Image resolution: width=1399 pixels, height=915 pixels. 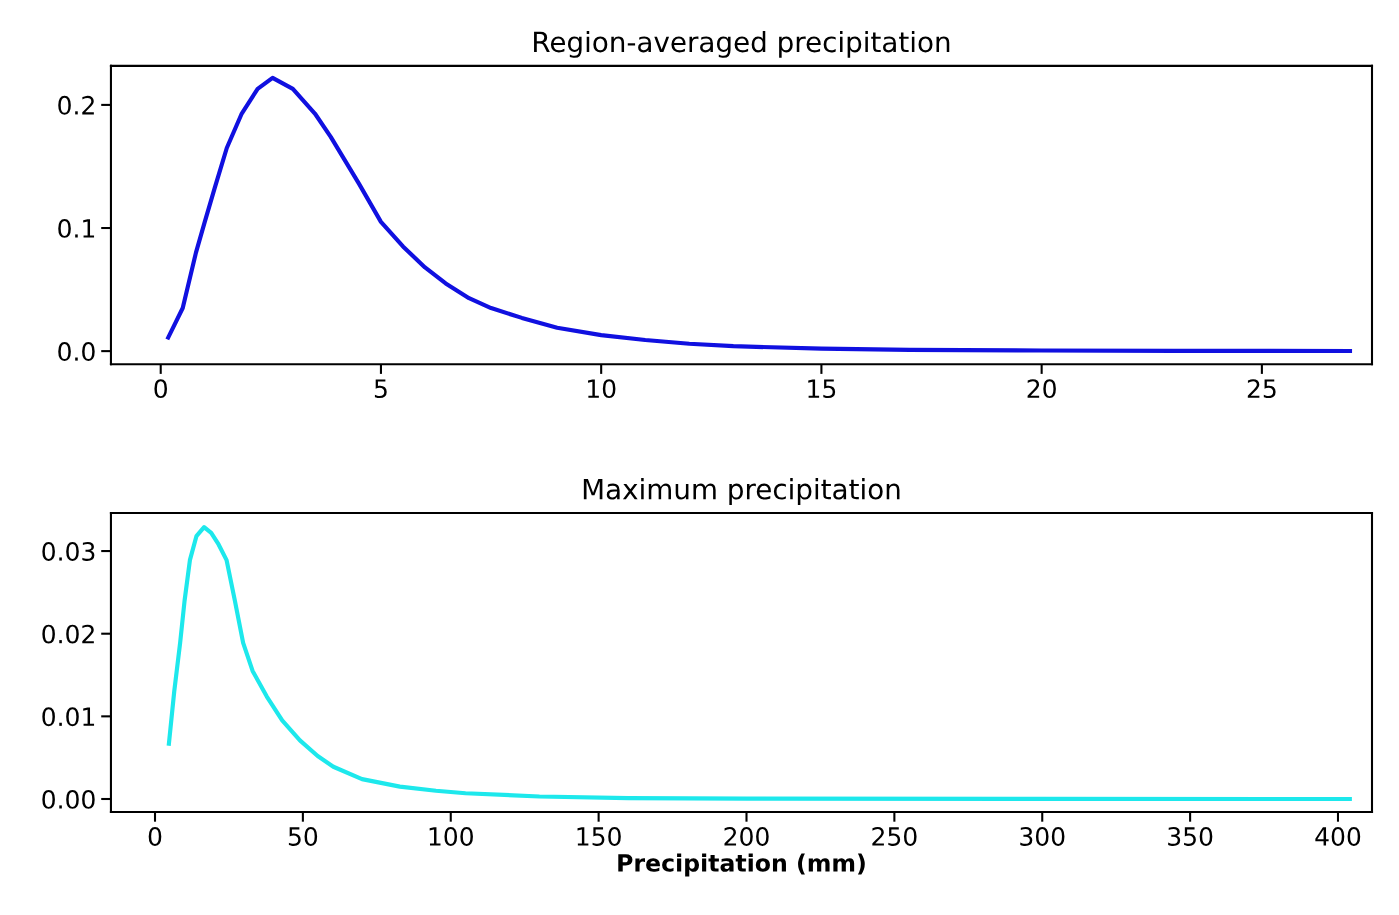 What do you see at coordinates (380, 389) in the screenshot?
I see `x-tick-label: 5` at bounding box center [380, 389].